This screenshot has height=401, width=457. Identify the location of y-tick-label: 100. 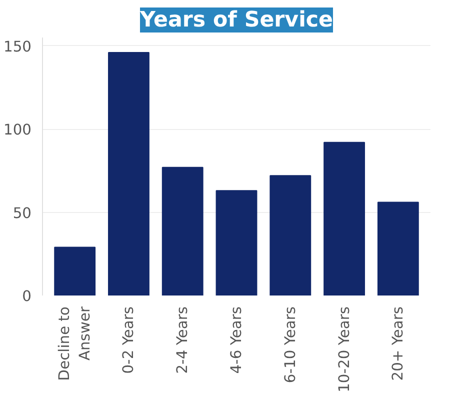
(18, 130).